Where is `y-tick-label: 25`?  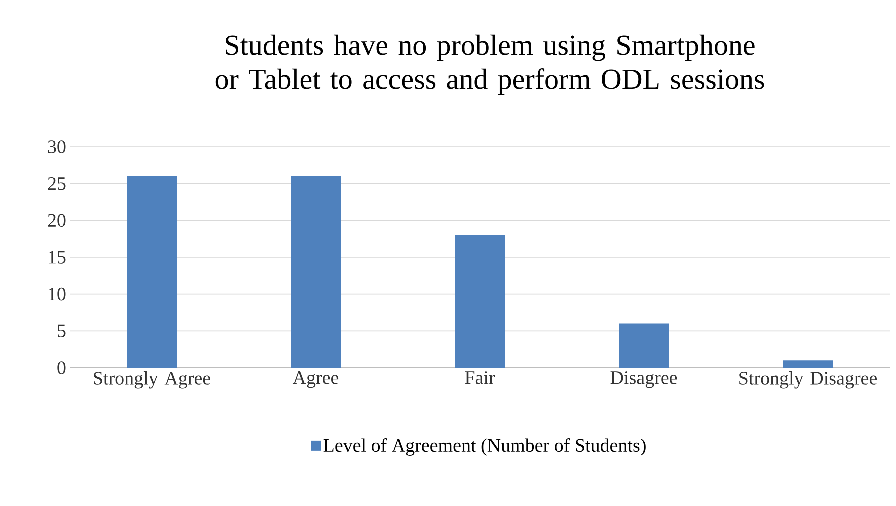 y-tick-label: 25 is located at coordinates (57, 183).